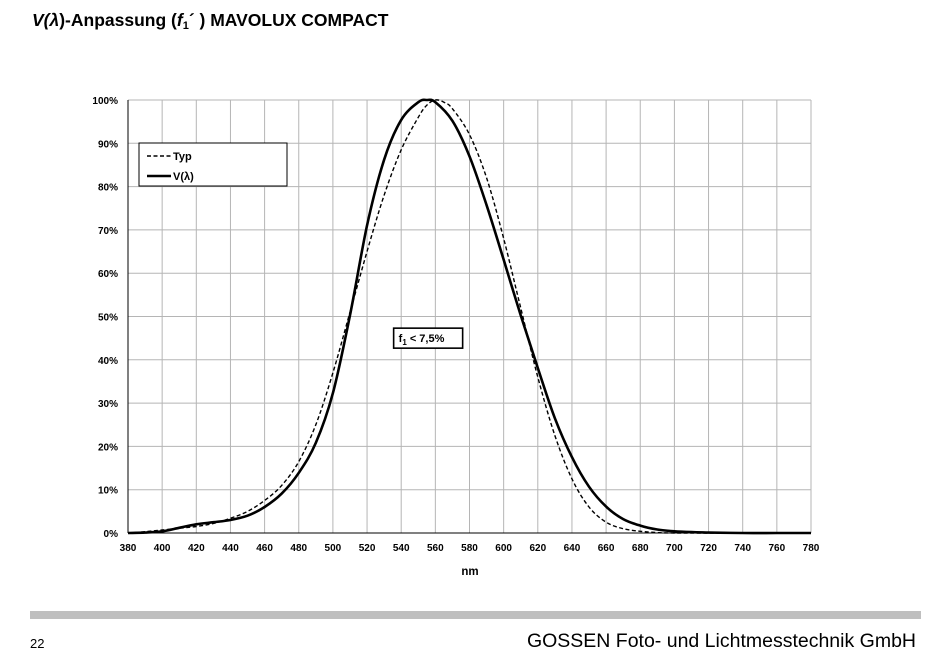 The height and width of the screenshot is (653, 950). I want to click on x-tick-label: 540, so click(401, 548).